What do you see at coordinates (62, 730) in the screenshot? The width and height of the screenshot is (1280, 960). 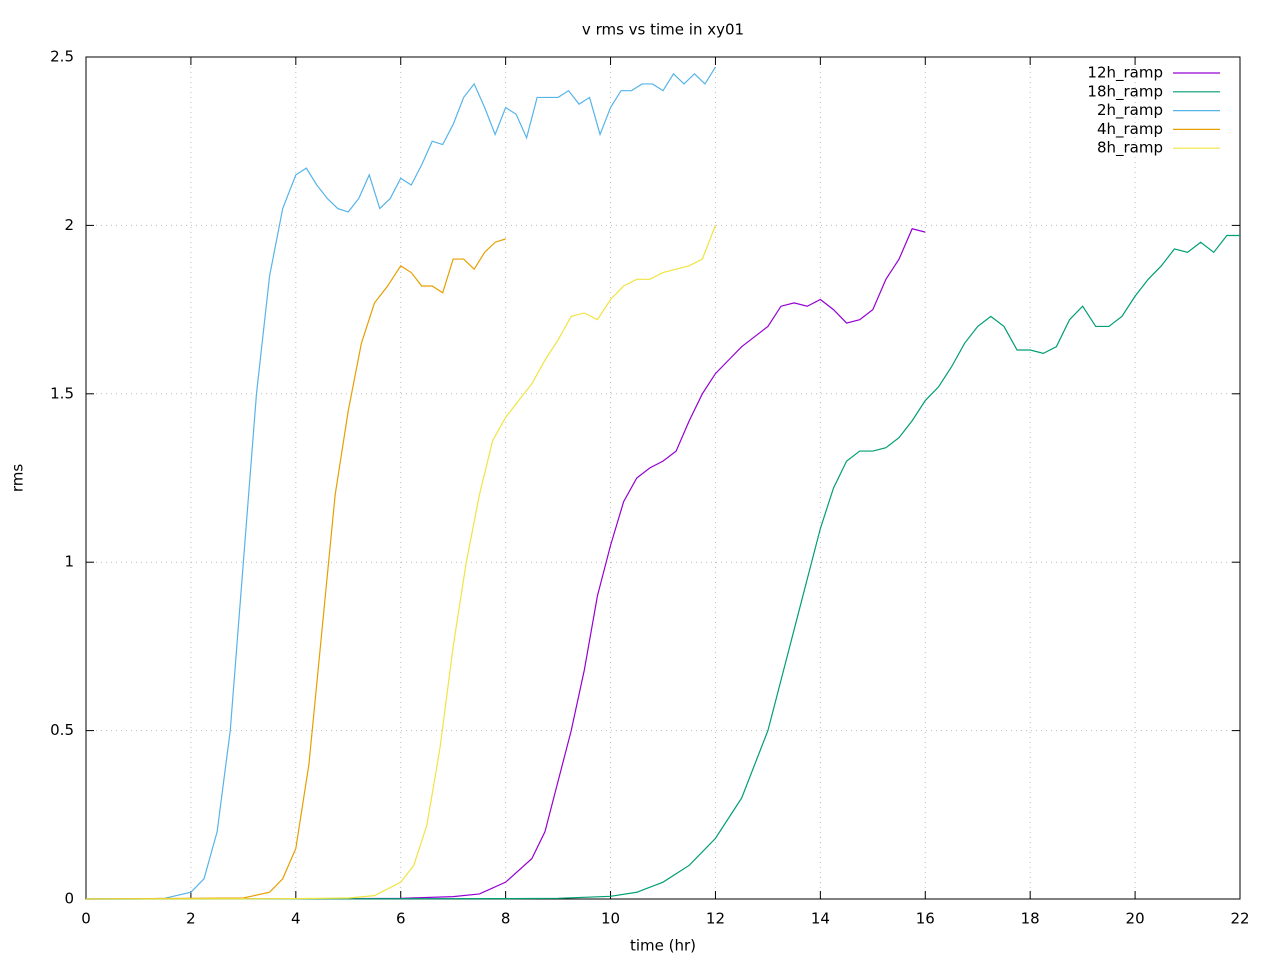 I see `y-tick-label: 0.5` at bounding box center [62, 730].